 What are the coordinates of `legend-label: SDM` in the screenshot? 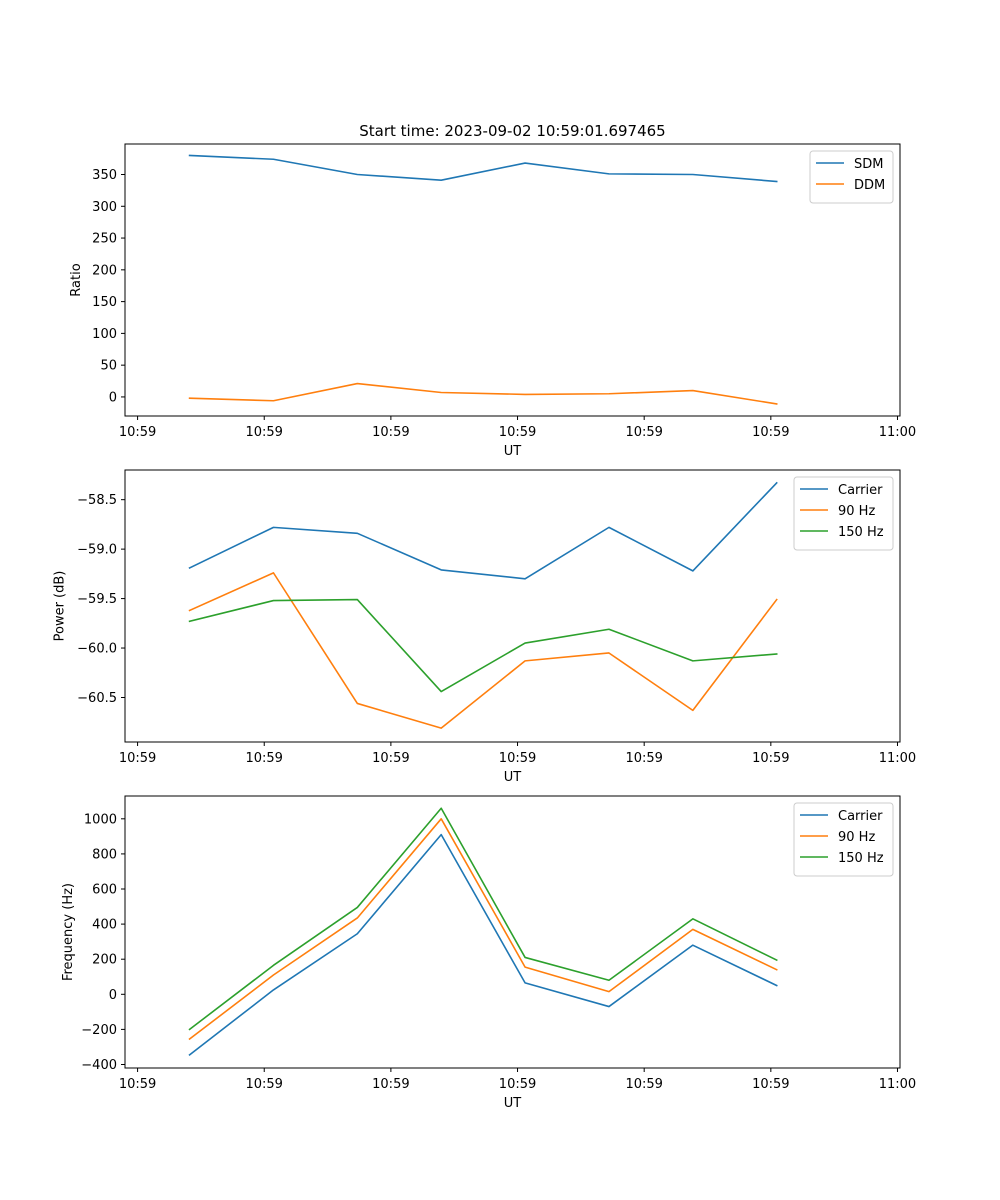 It's located at (868, 164).